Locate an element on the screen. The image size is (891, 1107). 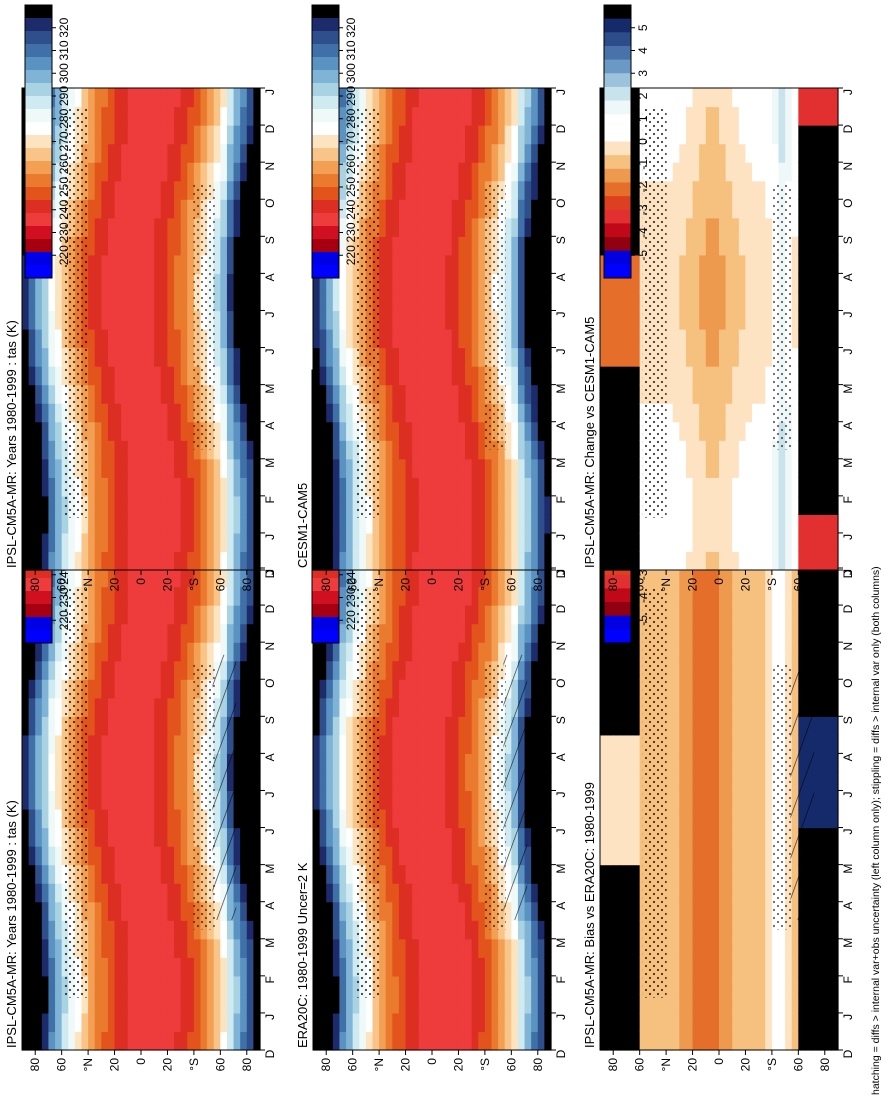
y-tick-label: °N is located at coordinates (379, 1064).